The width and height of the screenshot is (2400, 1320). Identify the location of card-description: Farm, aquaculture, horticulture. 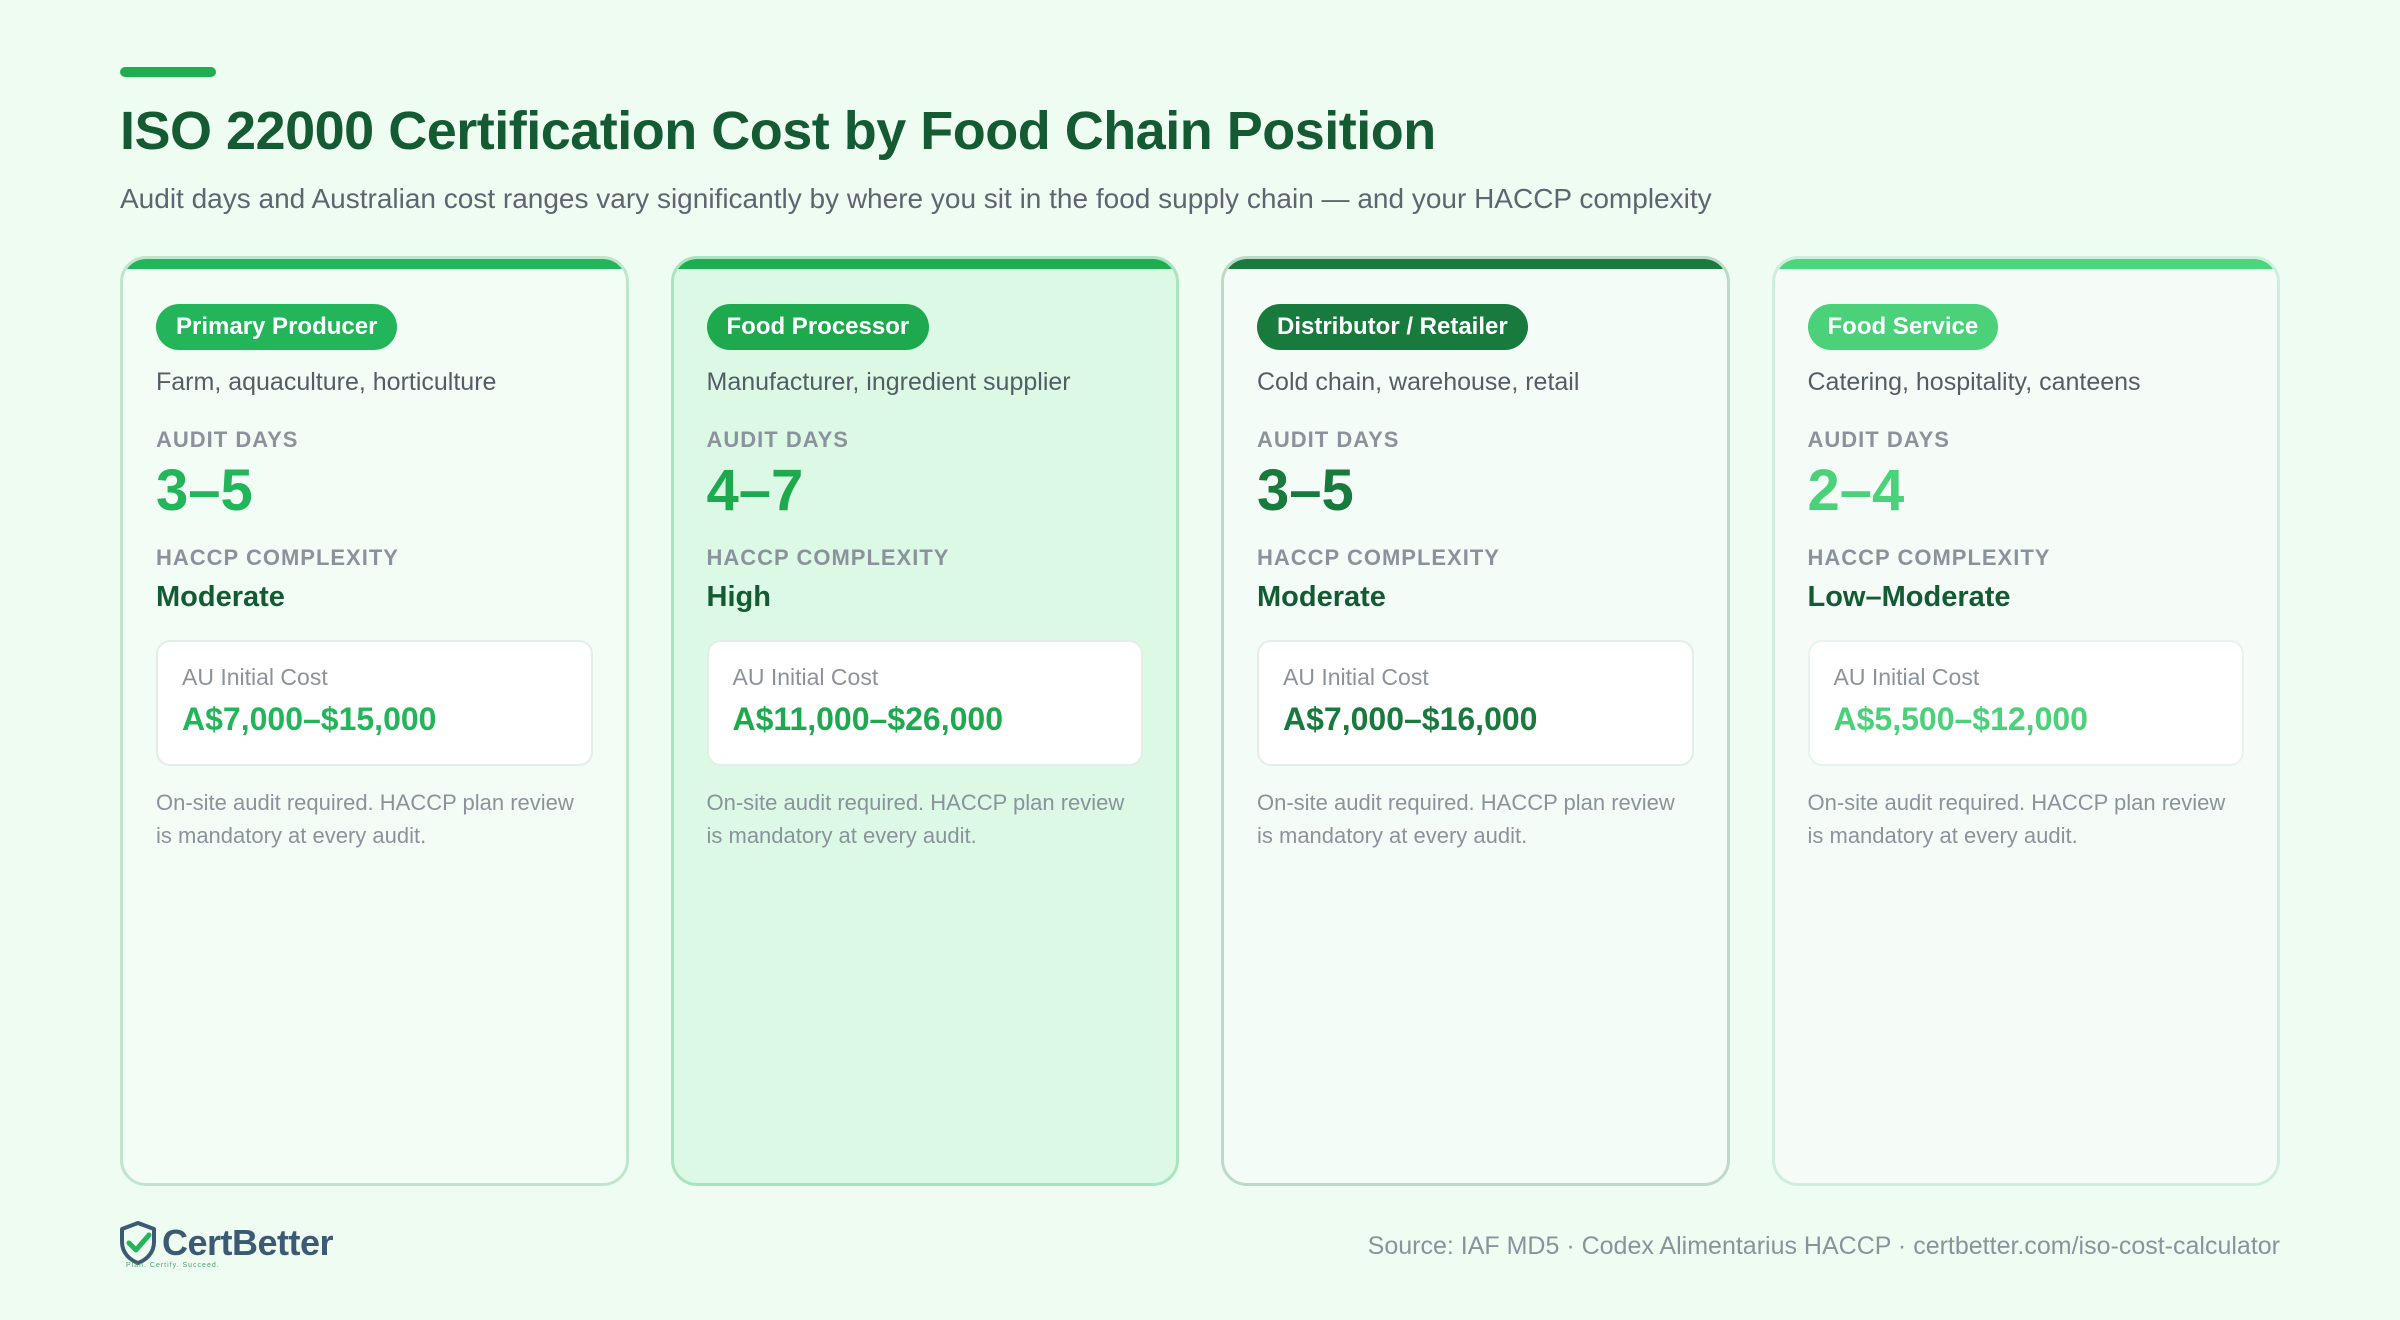
(326, 382).